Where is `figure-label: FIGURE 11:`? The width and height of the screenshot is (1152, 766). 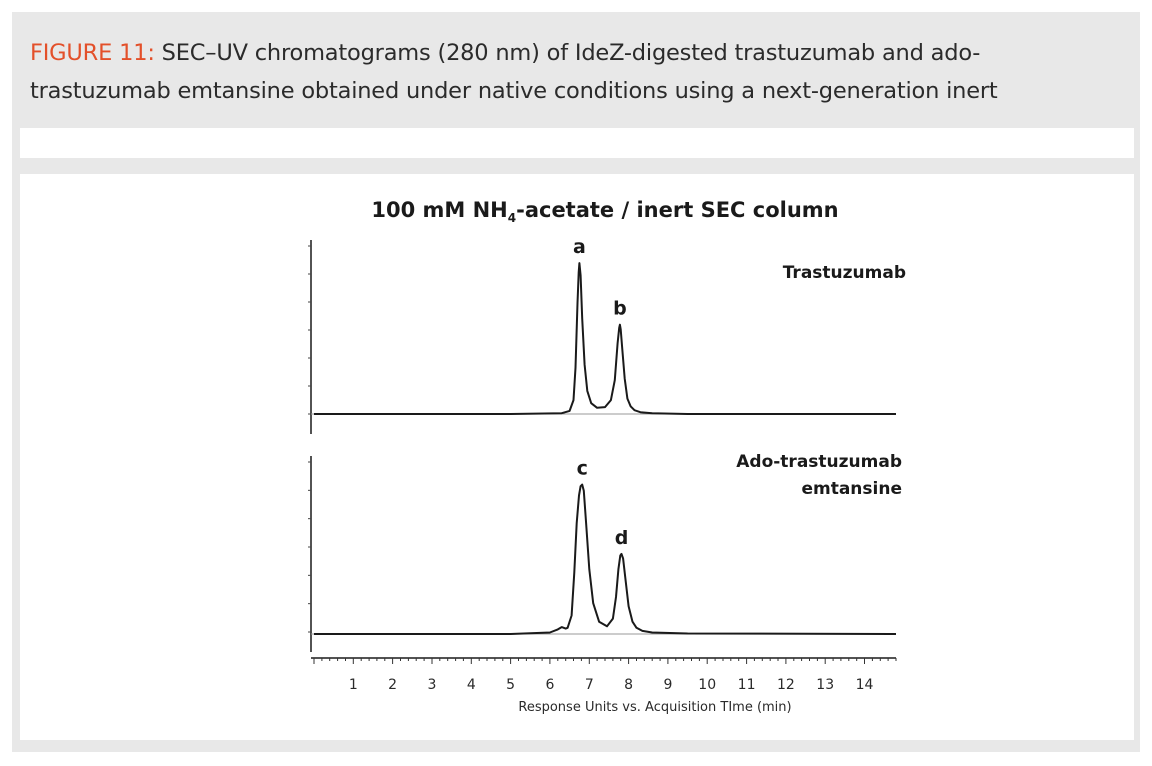
figure-label: FIGURE 11: is located at coordinates (92, 53).